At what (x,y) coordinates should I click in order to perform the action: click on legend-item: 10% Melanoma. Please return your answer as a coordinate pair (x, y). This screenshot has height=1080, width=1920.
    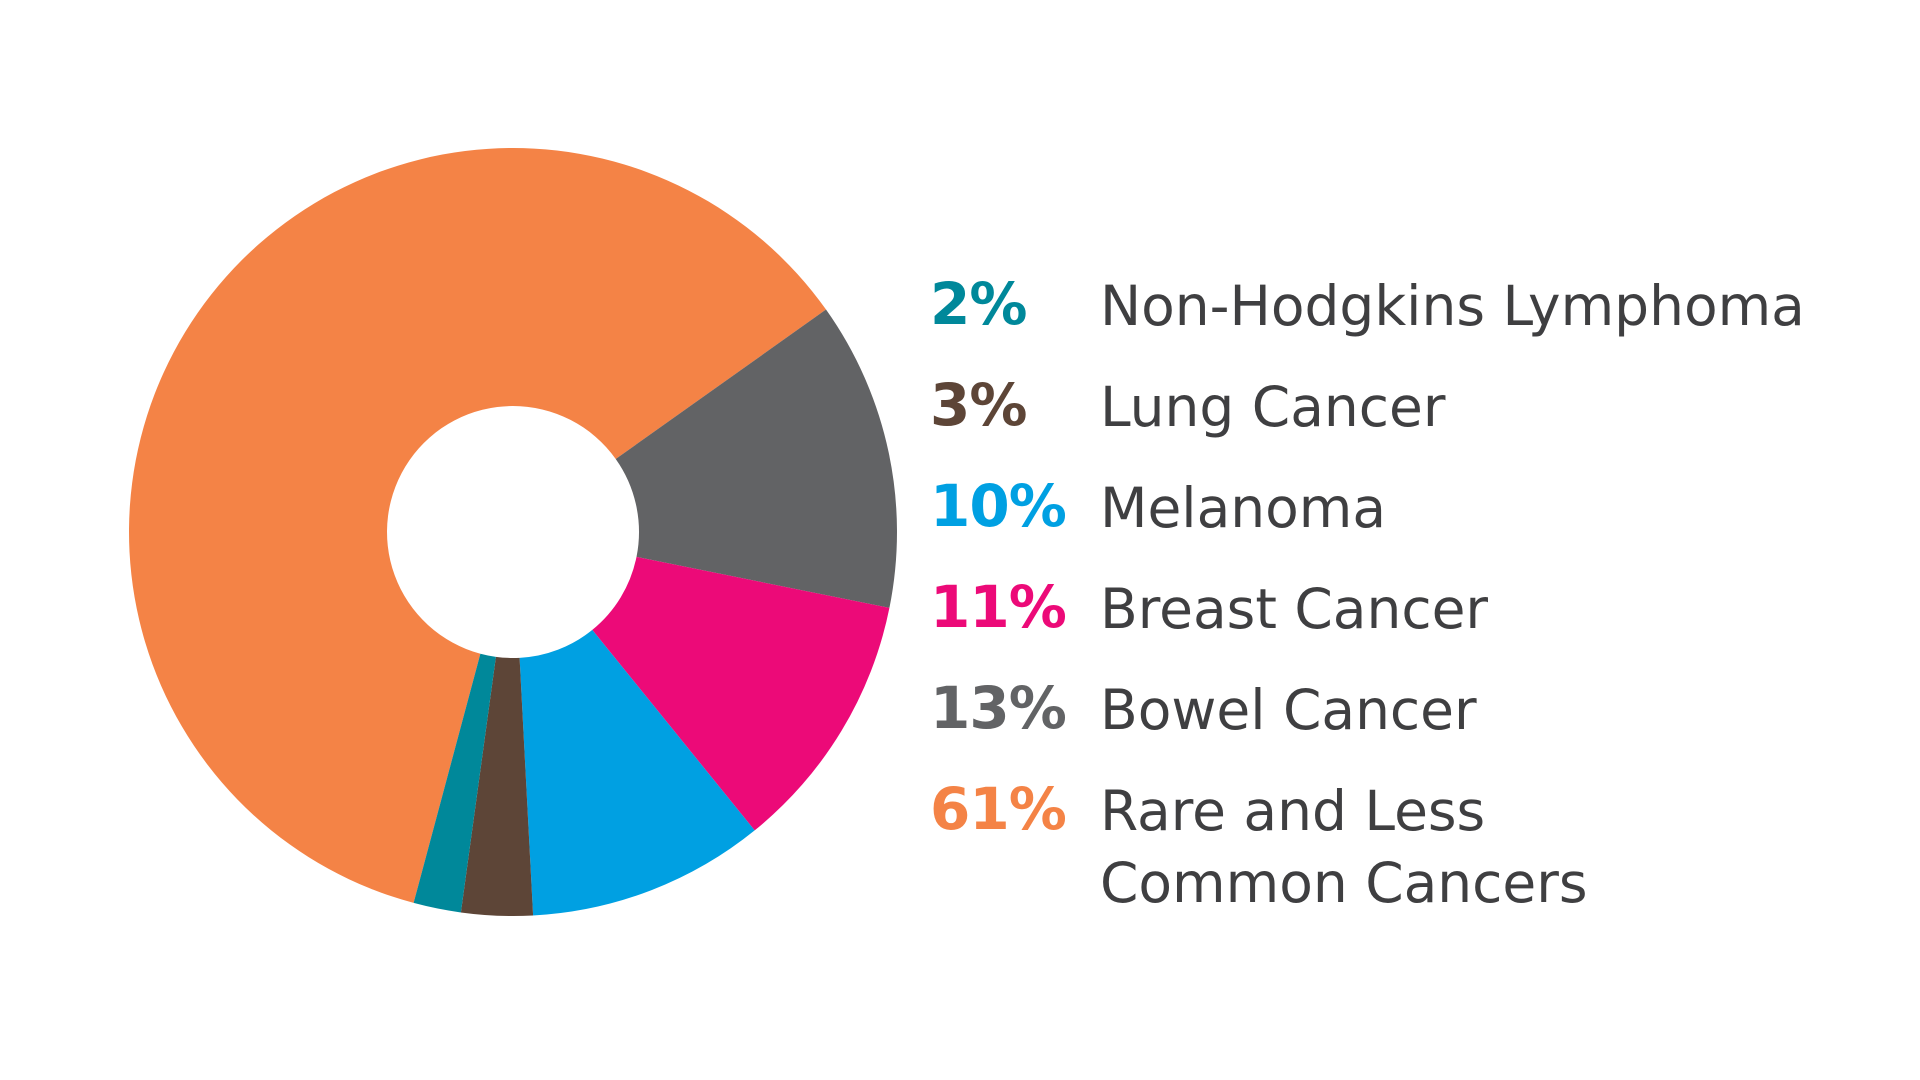
    Looking at the image, I should click on (1410, 508).